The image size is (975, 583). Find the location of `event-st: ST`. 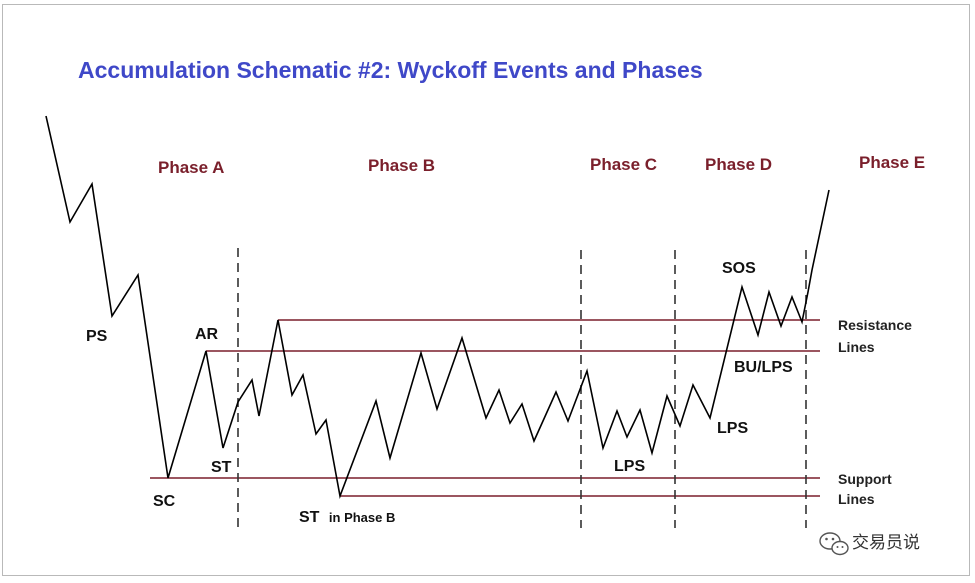

event-st: ST is located at coordinates (221, 467).